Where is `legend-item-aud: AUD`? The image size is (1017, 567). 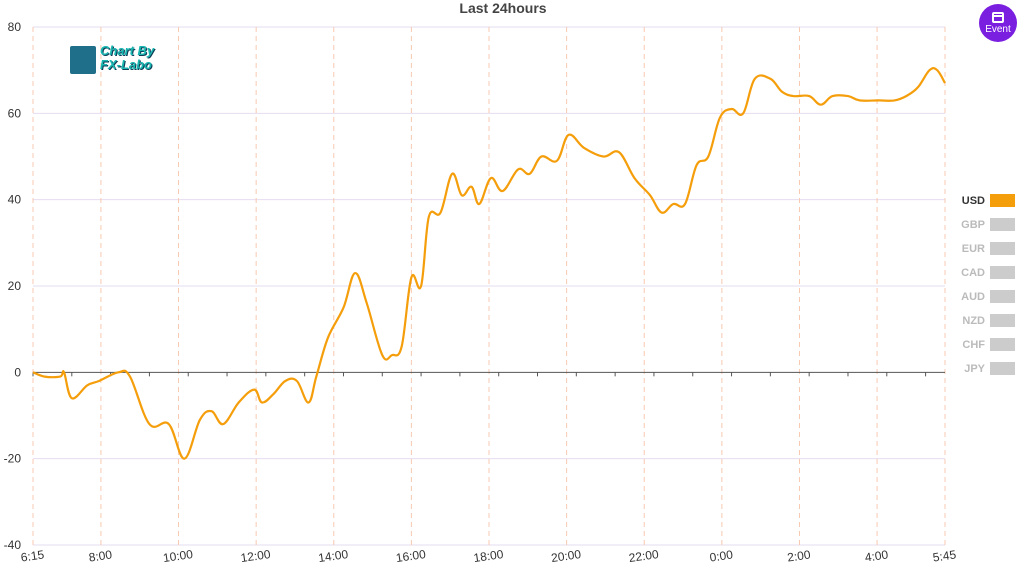 legend-item-aud: AUD is located at coordinates (988, 296).